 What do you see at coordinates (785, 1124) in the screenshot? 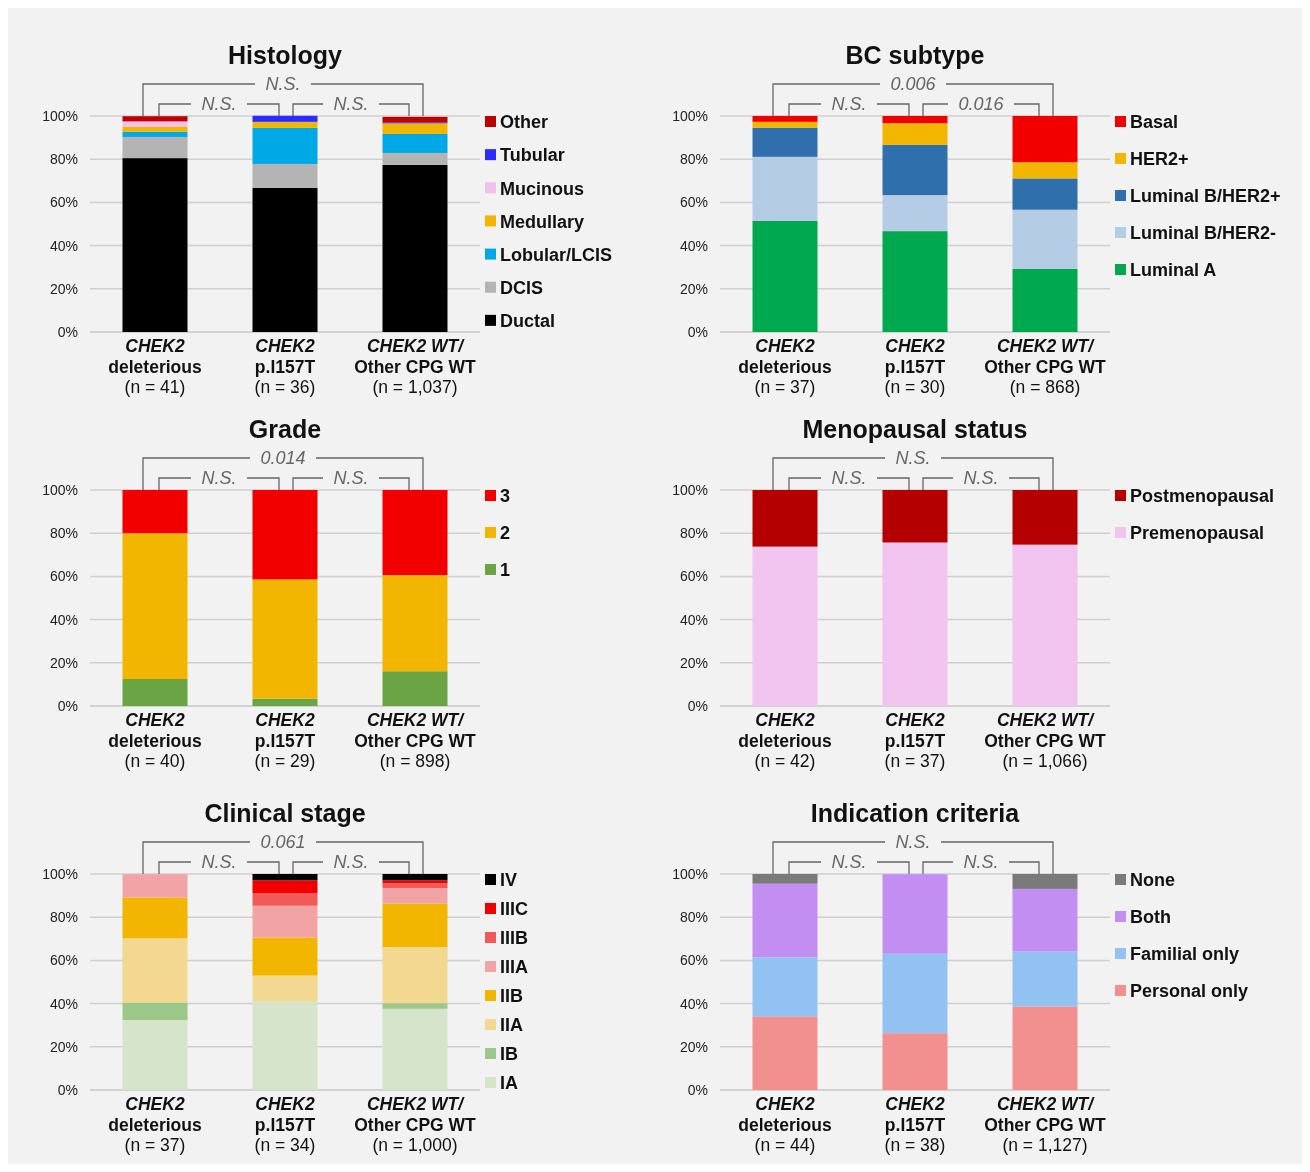
I see `x-tick-label: CHEK2 deleterious (n = 44)` at bounding box center [785, 1124].